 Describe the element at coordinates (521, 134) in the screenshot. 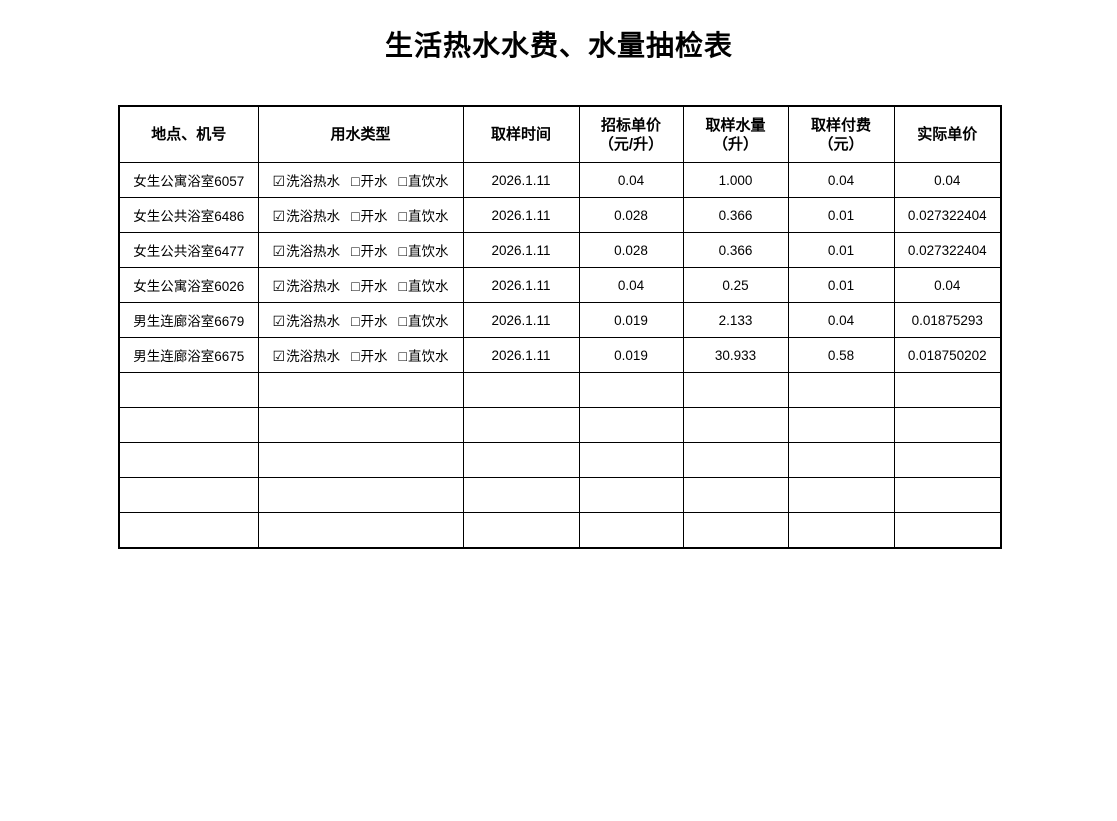

I see `column-header-sample-time: 取样时间` at that location.